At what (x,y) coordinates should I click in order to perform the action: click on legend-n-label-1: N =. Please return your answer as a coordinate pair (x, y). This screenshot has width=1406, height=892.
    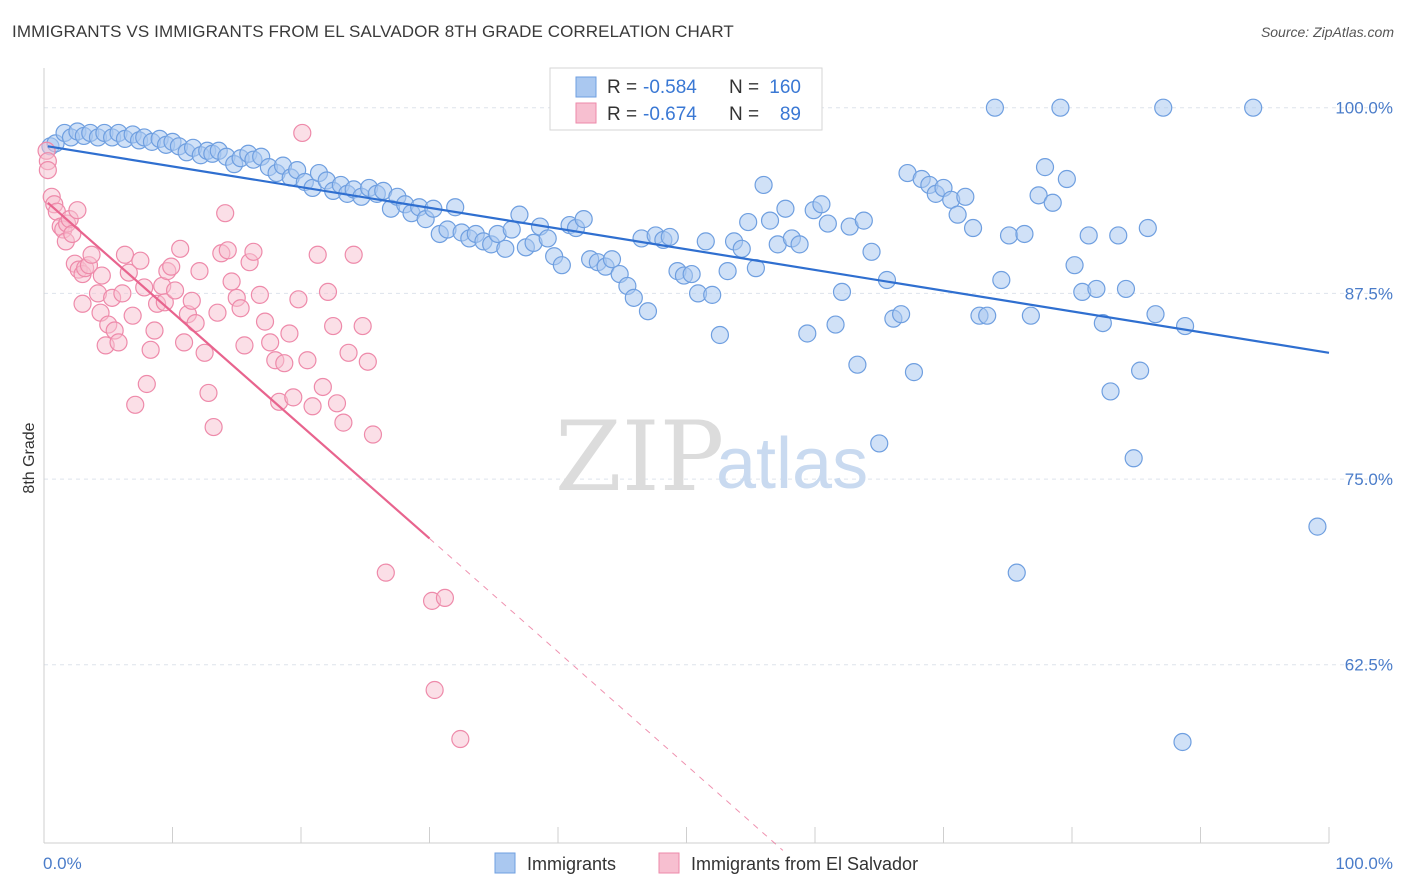
    Looking at the image, I should click on (744, 87).